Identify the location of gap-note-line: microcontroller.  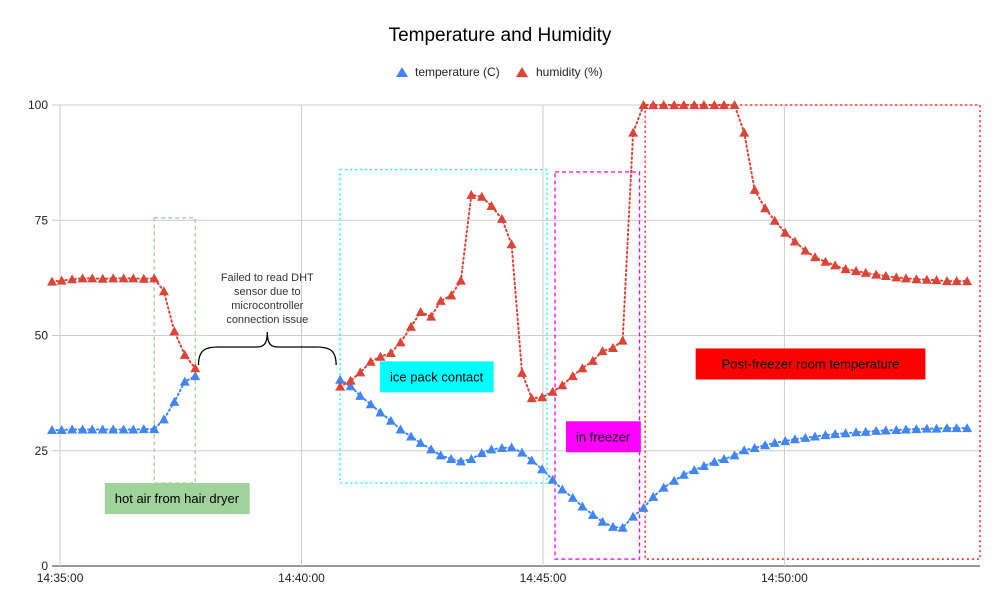
(267, 306).